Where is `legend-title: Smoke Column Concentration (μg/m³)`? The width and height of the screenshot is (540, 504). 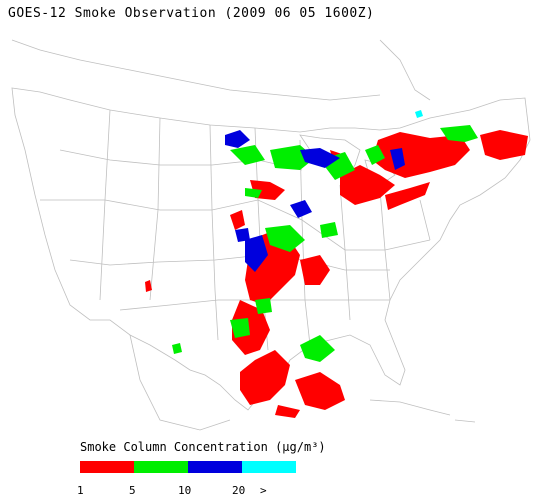
legend-title: Smoke Column Concentration (μg/m³) is located at coordinates (203, 447).